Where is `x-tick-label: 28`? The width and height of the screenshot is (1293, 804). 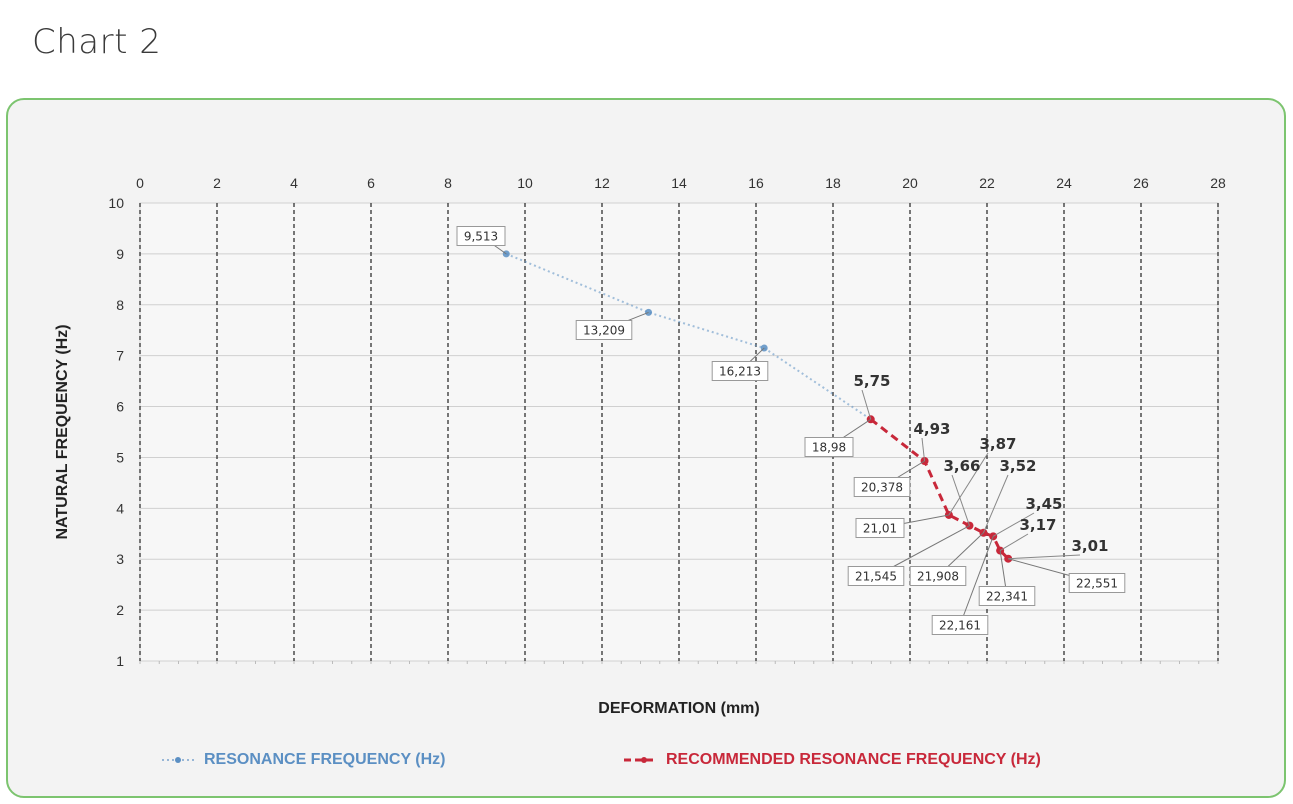 x-tick-label: 28 is located at coordinates (1218, 183).